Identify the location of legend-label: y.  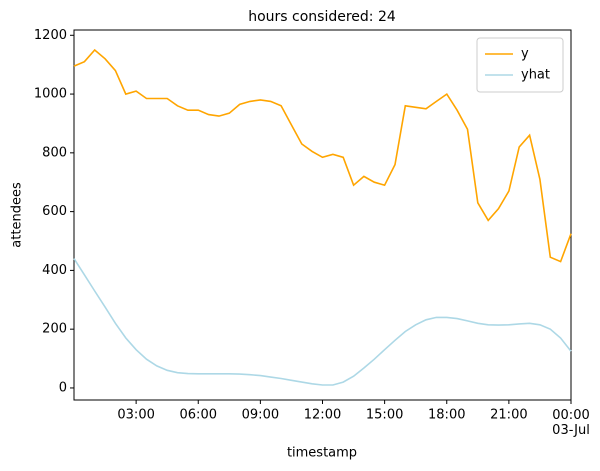
(525, 54).